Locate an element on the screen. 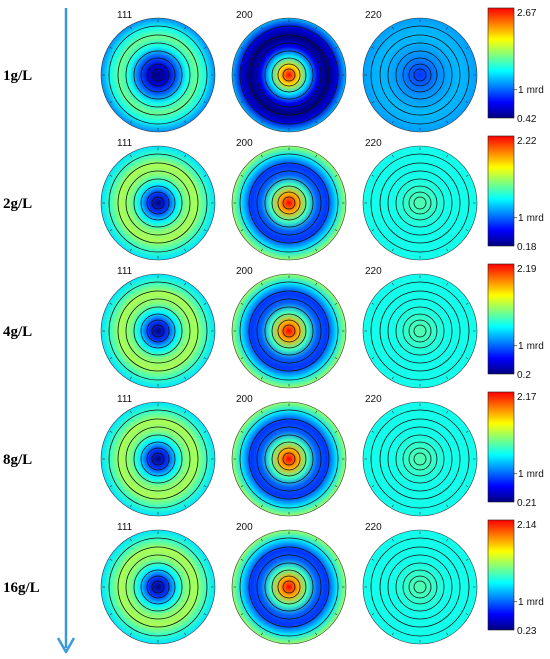  colorbar-min: 0.42 is located at coordinates (527, 119).